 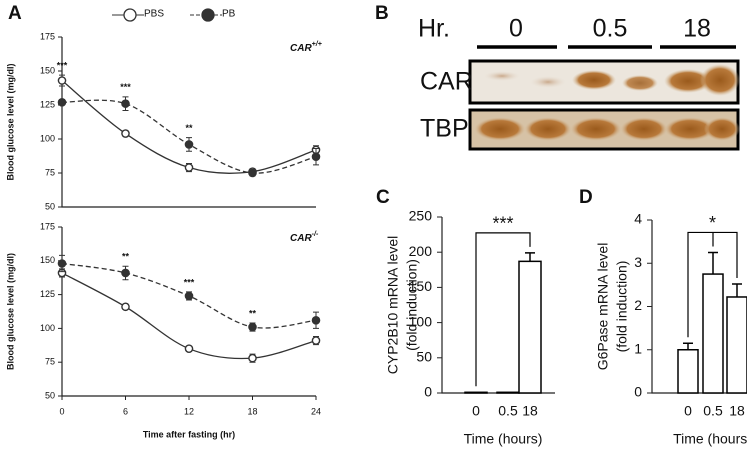 I want to click on y-tick-label: 250, so click(x=421, y=216).